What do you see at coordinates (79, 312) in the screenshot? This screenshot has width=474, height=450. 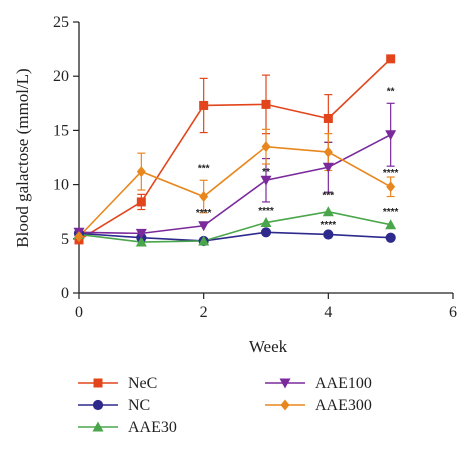 I see `x-tick-label: 0` at bounding box center [79, 312].